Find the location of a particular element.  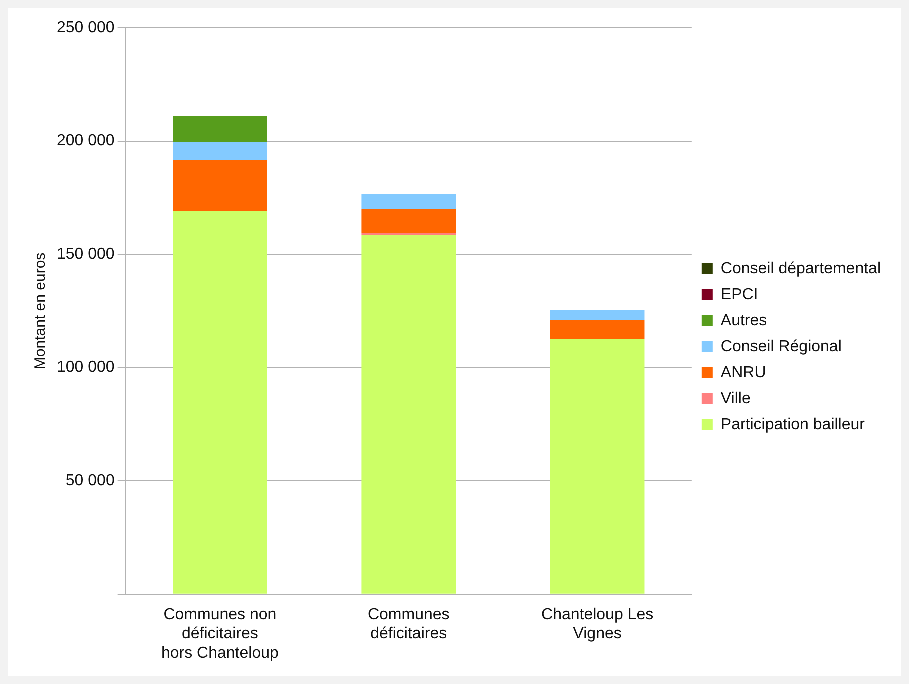

x-tick-label: Communes déficitaires is located at coordinates (409, 624).